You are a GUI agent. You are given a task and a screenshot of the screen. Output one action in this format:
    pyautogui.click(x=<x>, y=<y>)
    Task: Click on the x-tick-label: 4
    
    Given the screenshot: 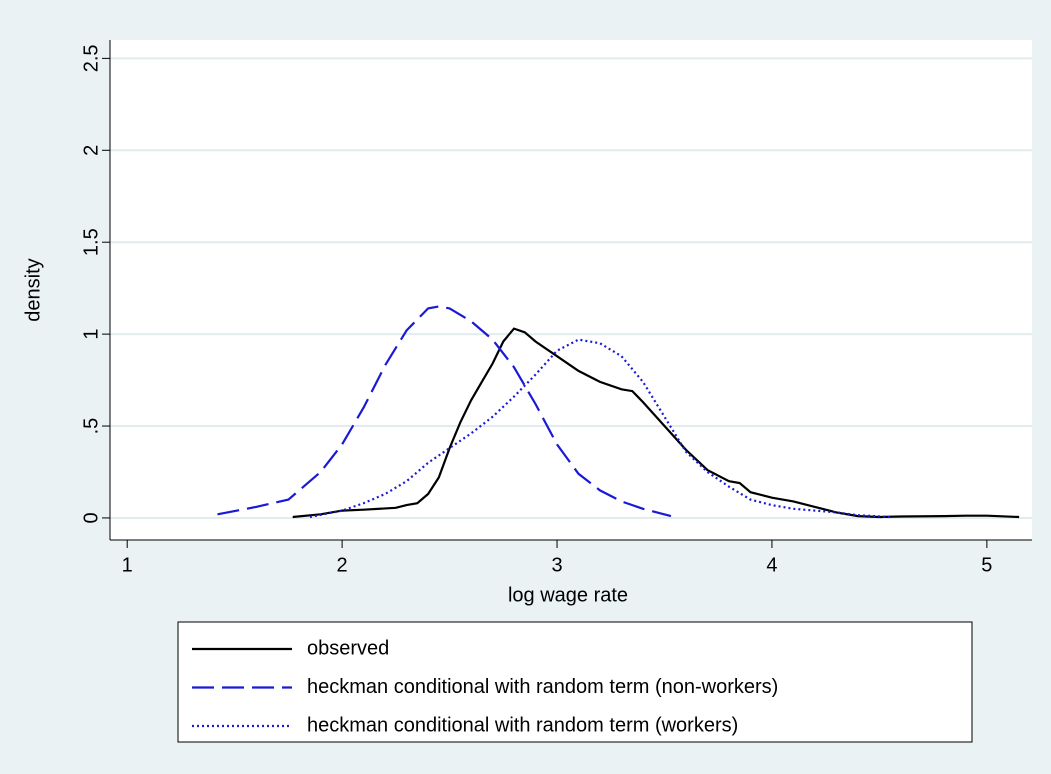 What is the action you would take?
    pyautogui.click(x=771, y=565)
    